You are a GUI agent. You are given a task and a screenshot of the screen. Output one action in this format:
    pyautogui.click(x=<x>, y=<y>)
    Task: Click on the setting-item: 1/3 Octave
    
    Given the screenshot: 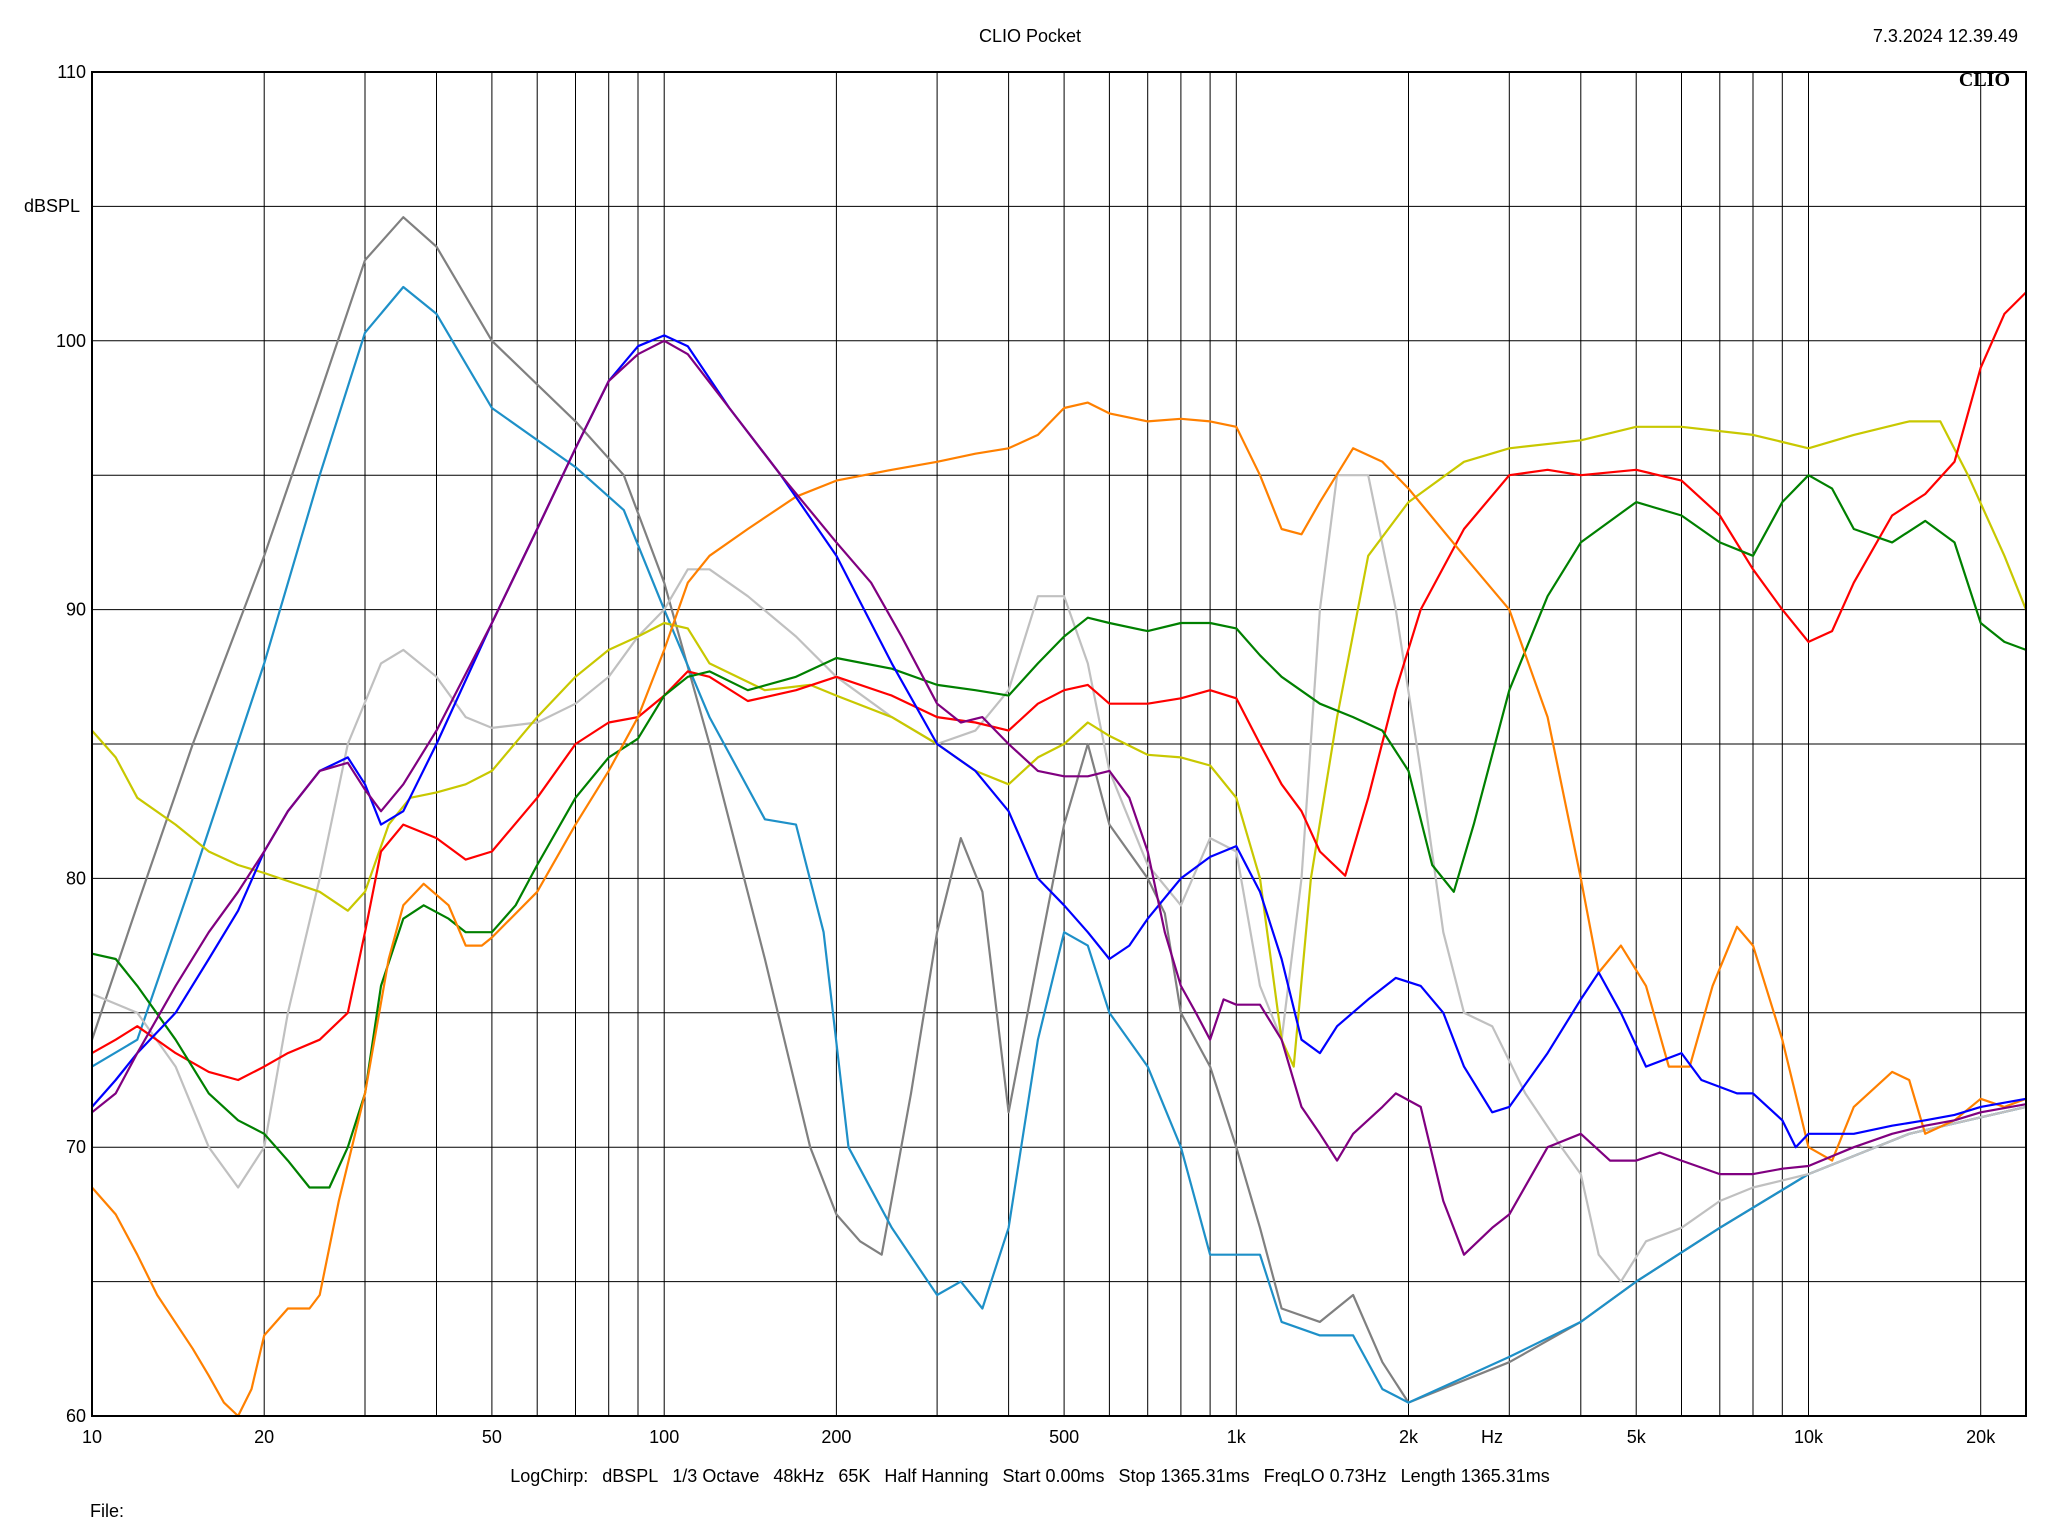 What is the action you would take?
    pyautogui.click(x=715, y=1476)
    